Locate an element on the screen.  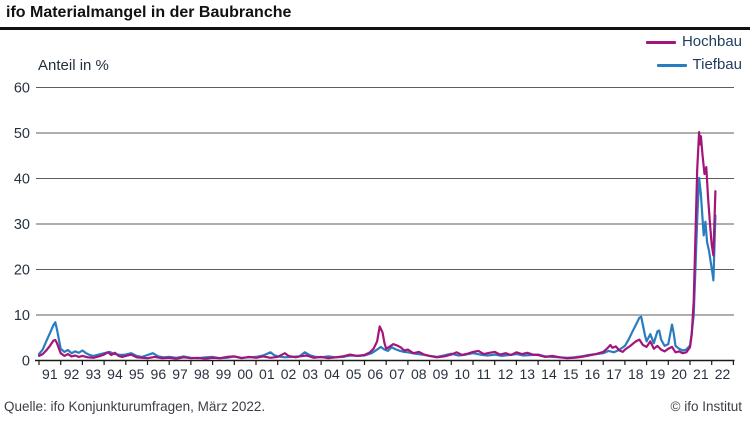
legend-item-hochbau: Hochbau is located at coordinates (693, 42).